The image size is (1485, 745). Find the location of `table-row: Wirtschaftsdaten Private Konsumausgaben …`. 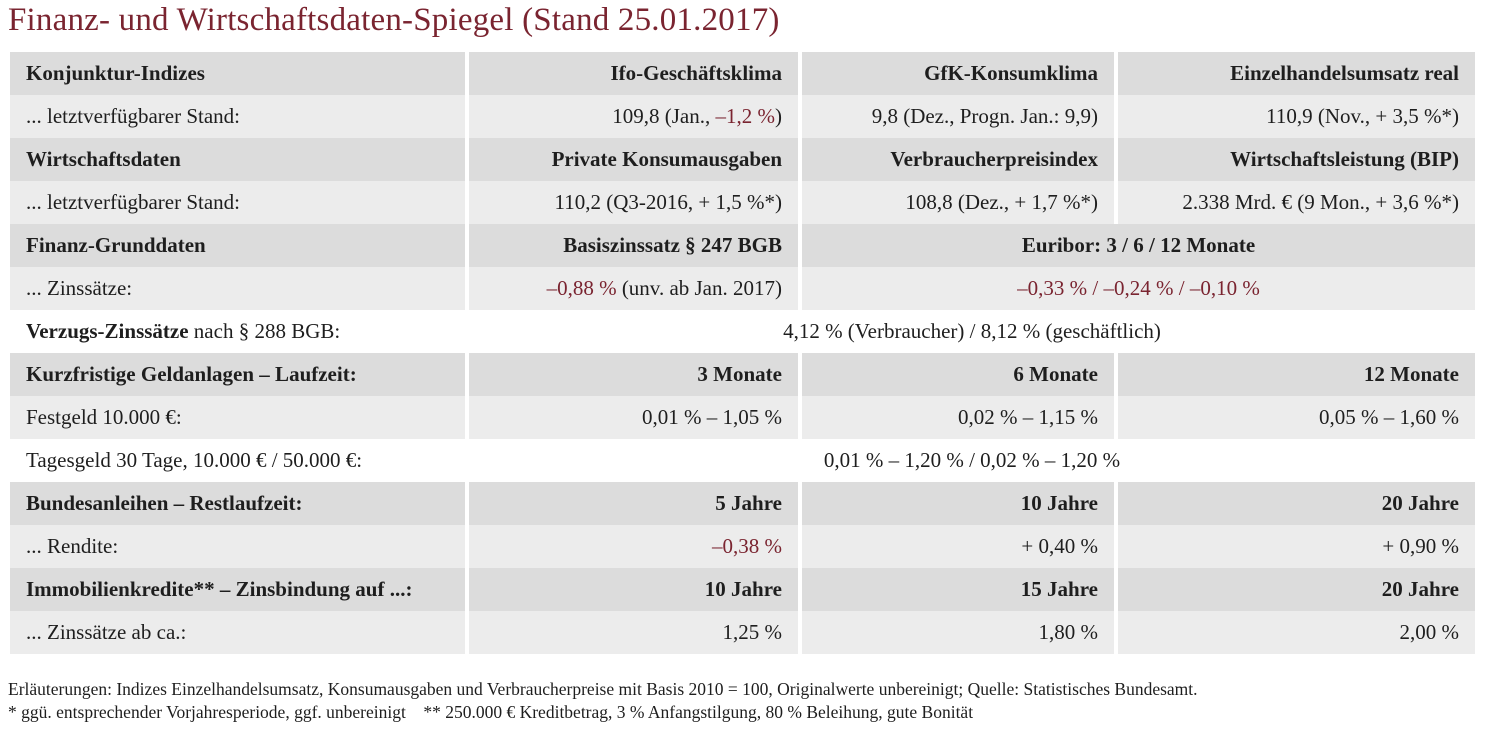

table-row: Wirtschaftsdaten Private Konsumausgaben … is located at coordinates (742, 159).